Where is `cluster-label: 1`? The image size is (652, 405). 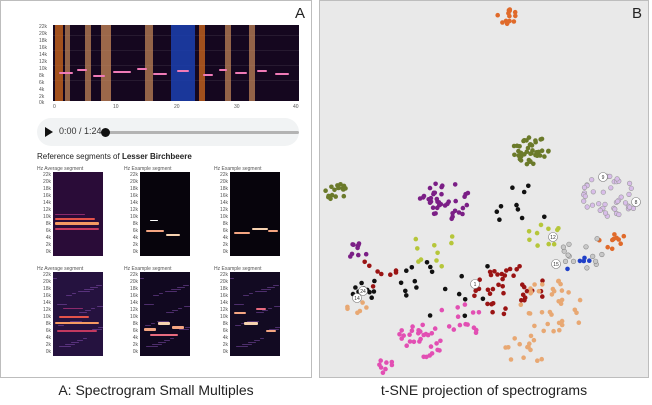 cluster-label: 1 is located at coordinates (475, 284).